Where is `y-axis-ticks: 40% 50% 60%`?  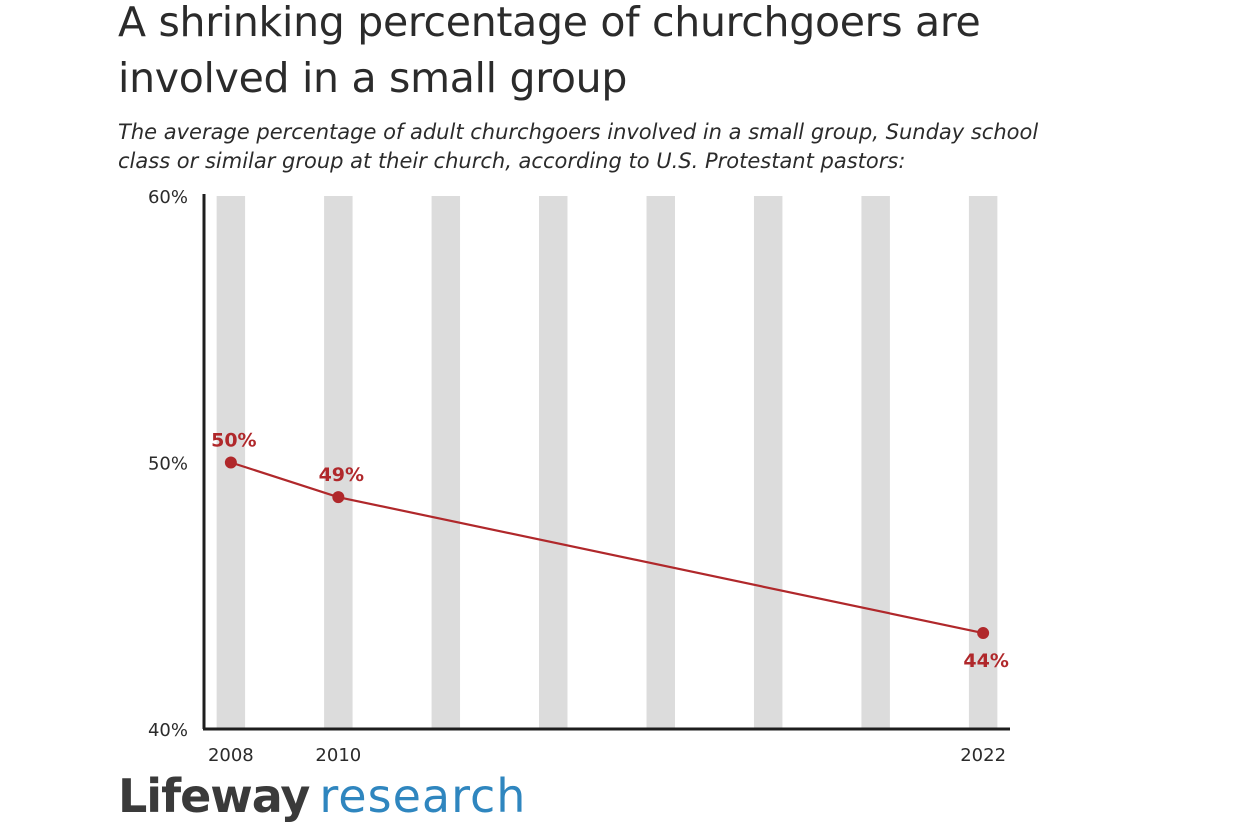 y-axis-ticks: 40% 50% 60% is located at coordinates (168, 464).